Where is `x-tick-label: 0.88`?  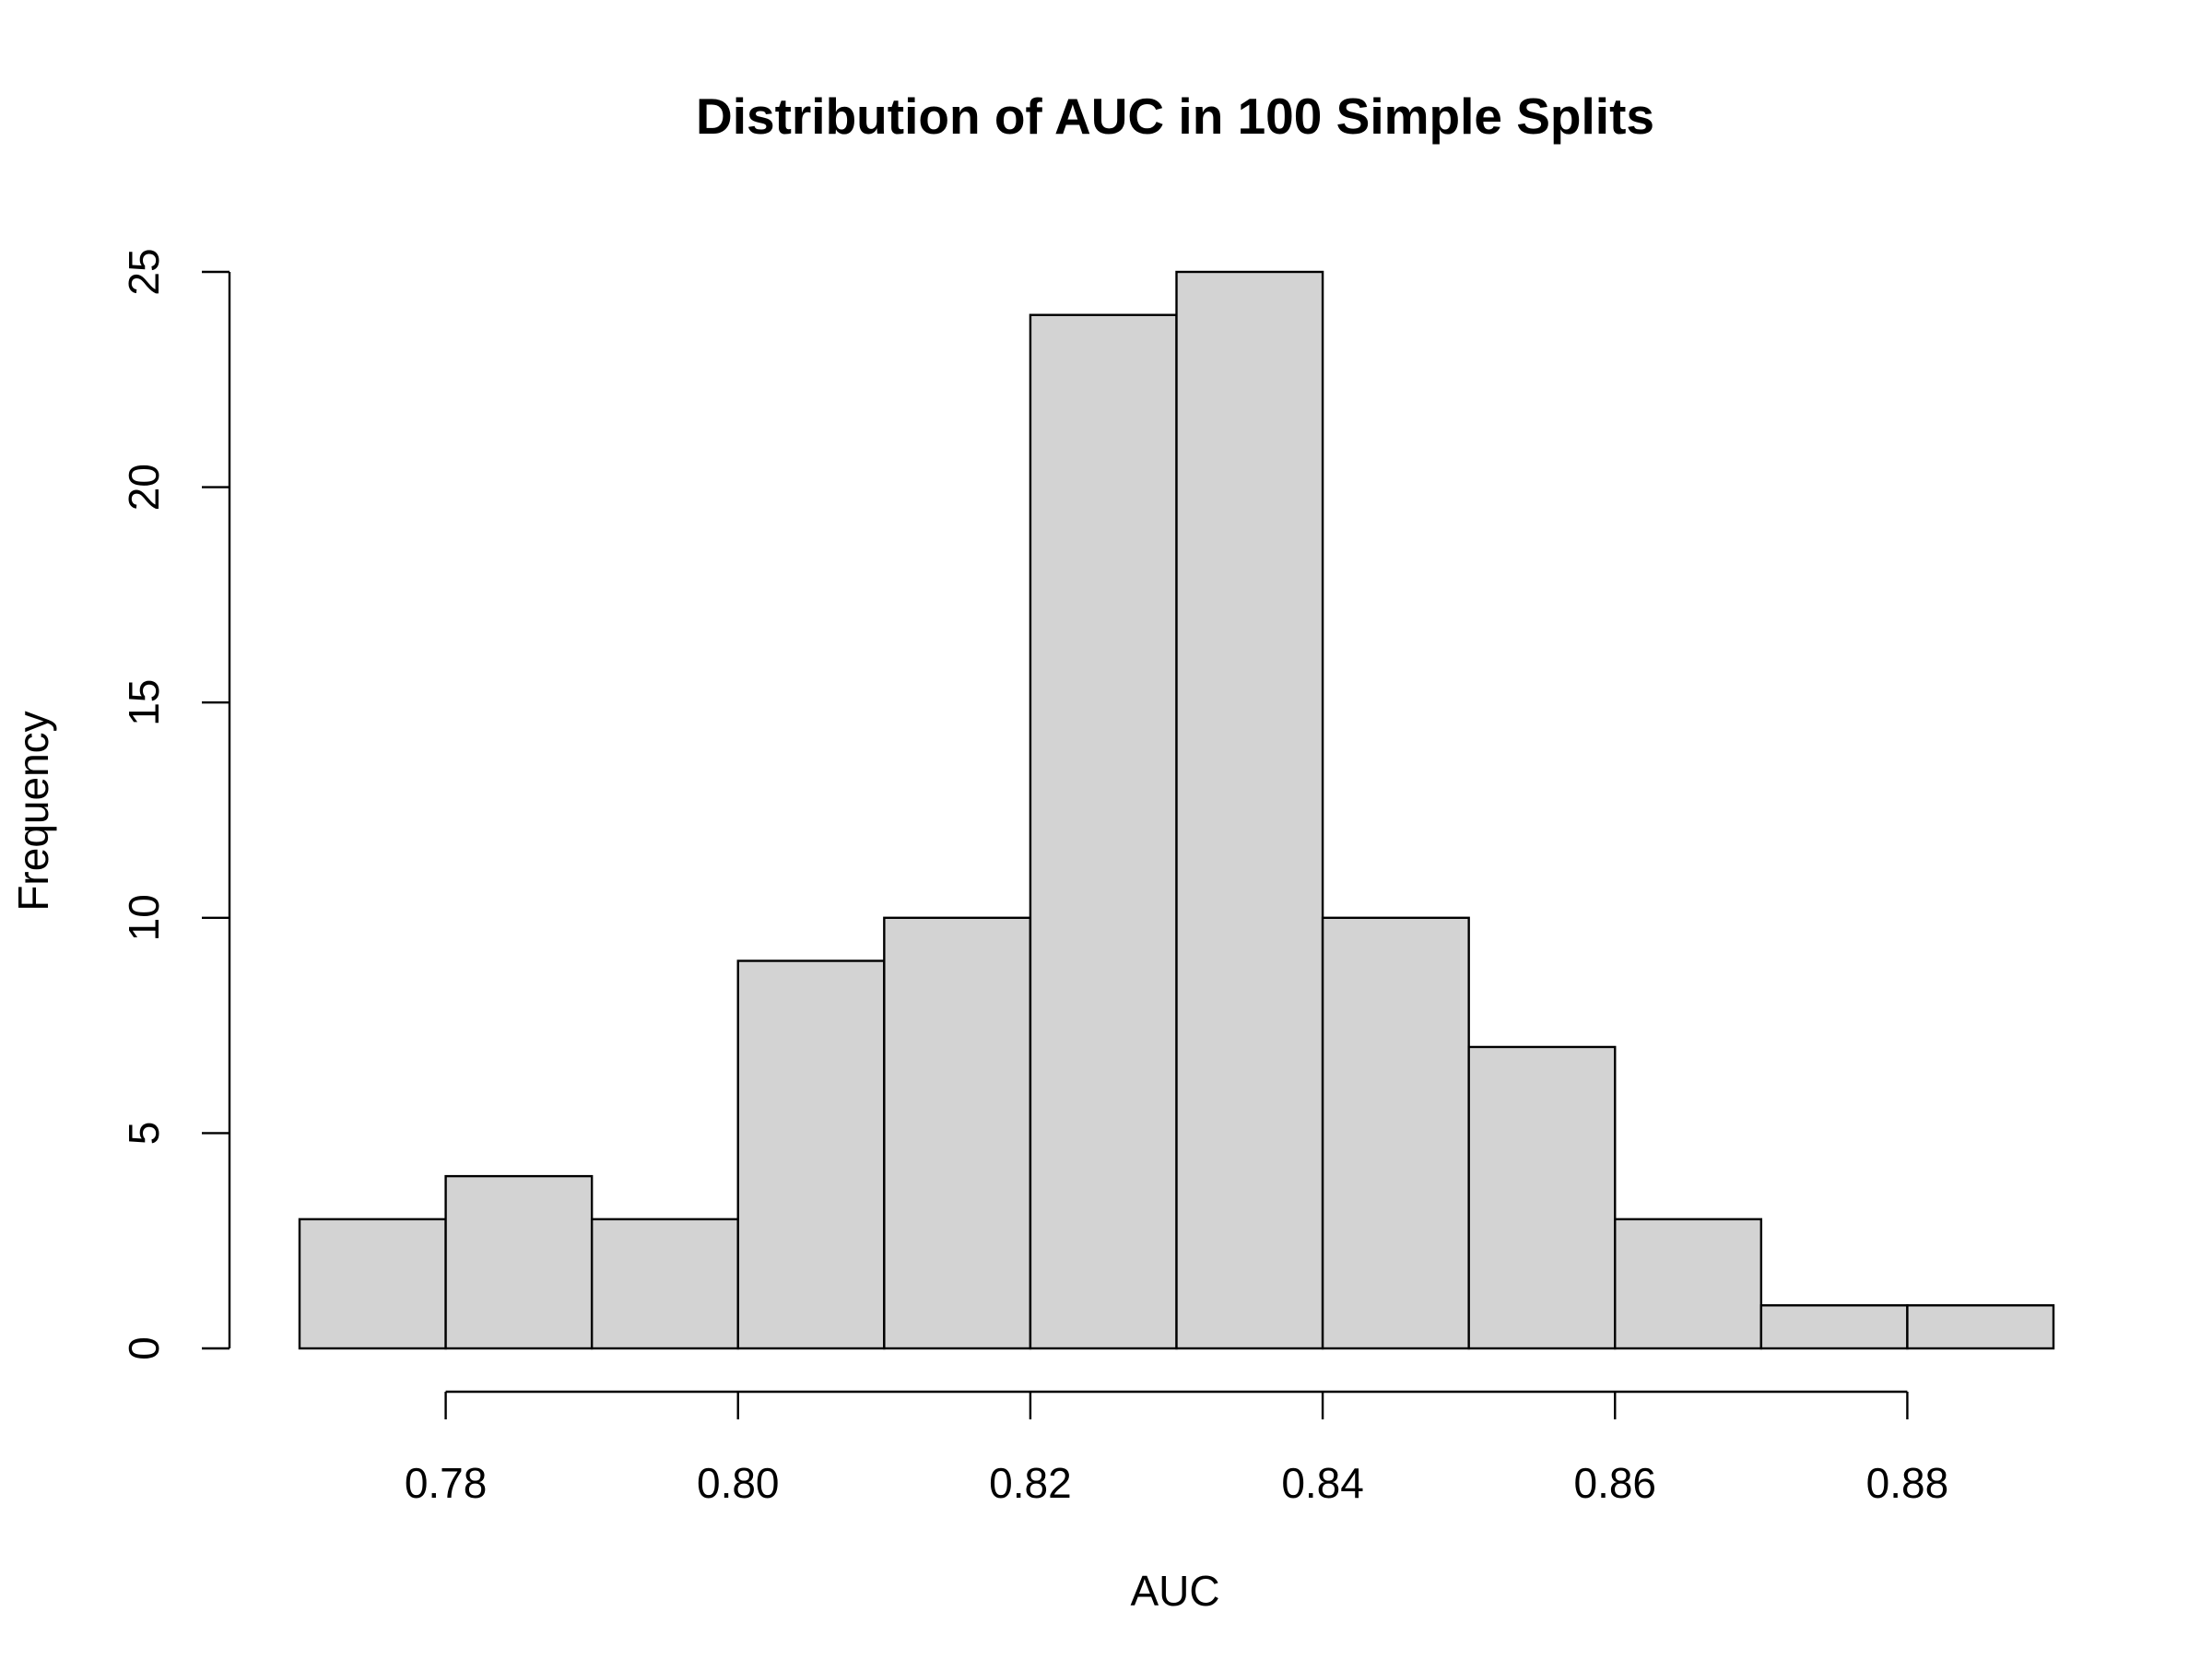 x-tick-label: 0.88 is located at coordinates (1907, 1483).